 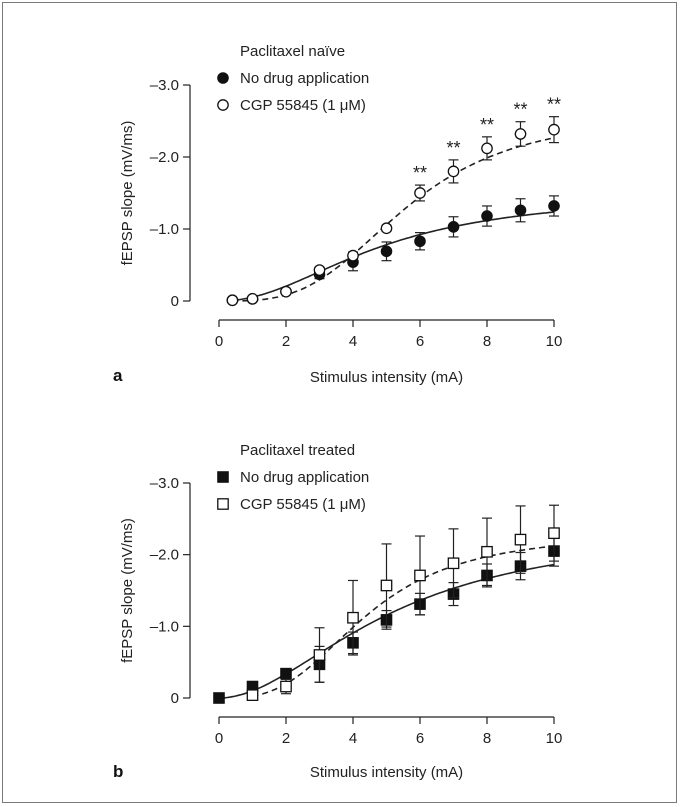 What do you see at coordinates (118, 375) in the screenshot?
I see `panel-letter: a` at bounding box center [118, 375].